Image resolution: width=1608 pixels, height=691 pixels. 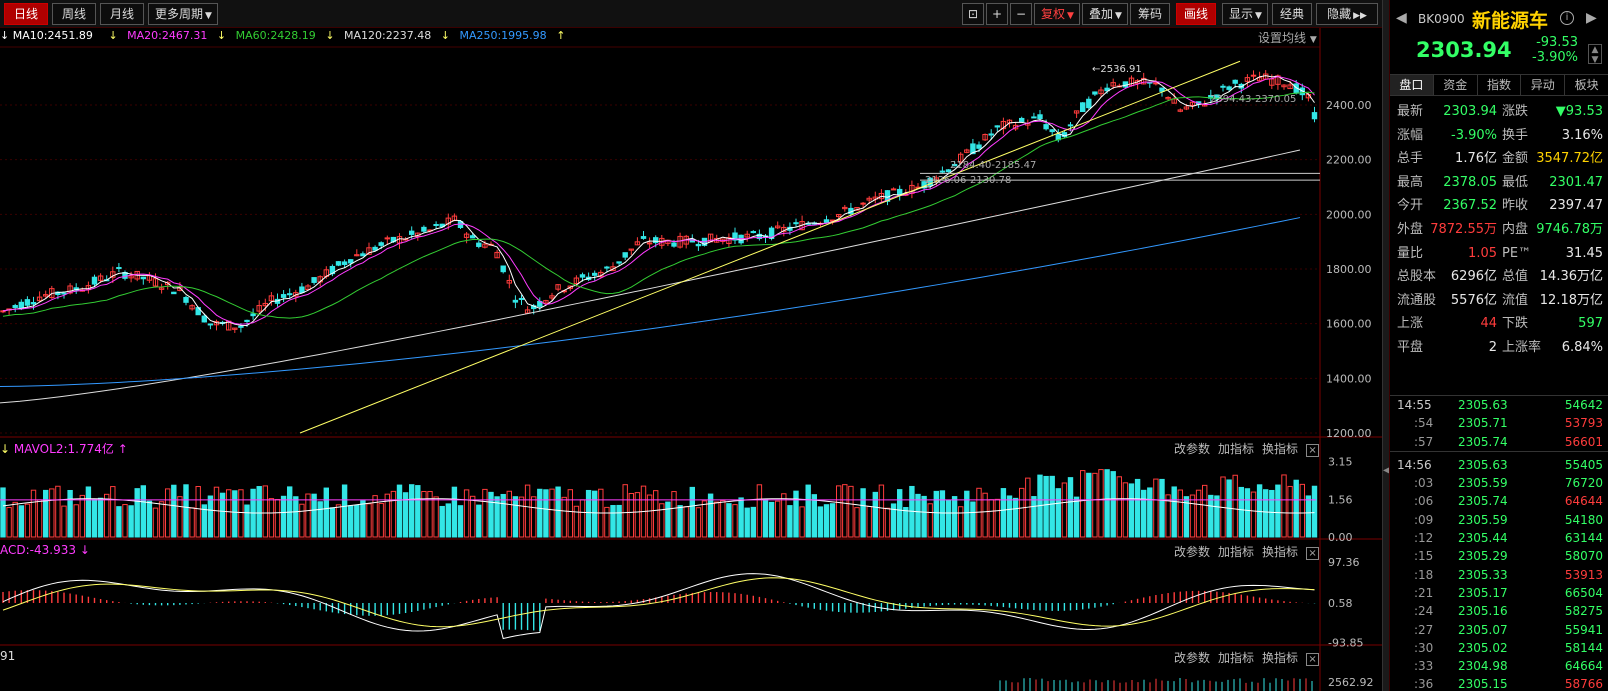 What do you see at coordinates (1280, 552) in the screenshot?
I see `macd-change-indicator-link: 换指标` at bounding box center [1280, 552].